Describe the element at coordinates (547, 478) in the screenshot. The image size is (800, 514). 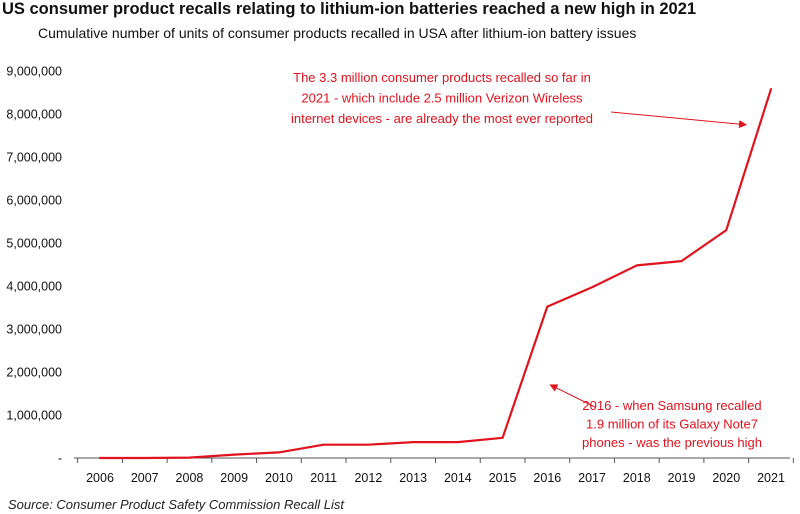
I see `x-tick-label: 2016` at that location.